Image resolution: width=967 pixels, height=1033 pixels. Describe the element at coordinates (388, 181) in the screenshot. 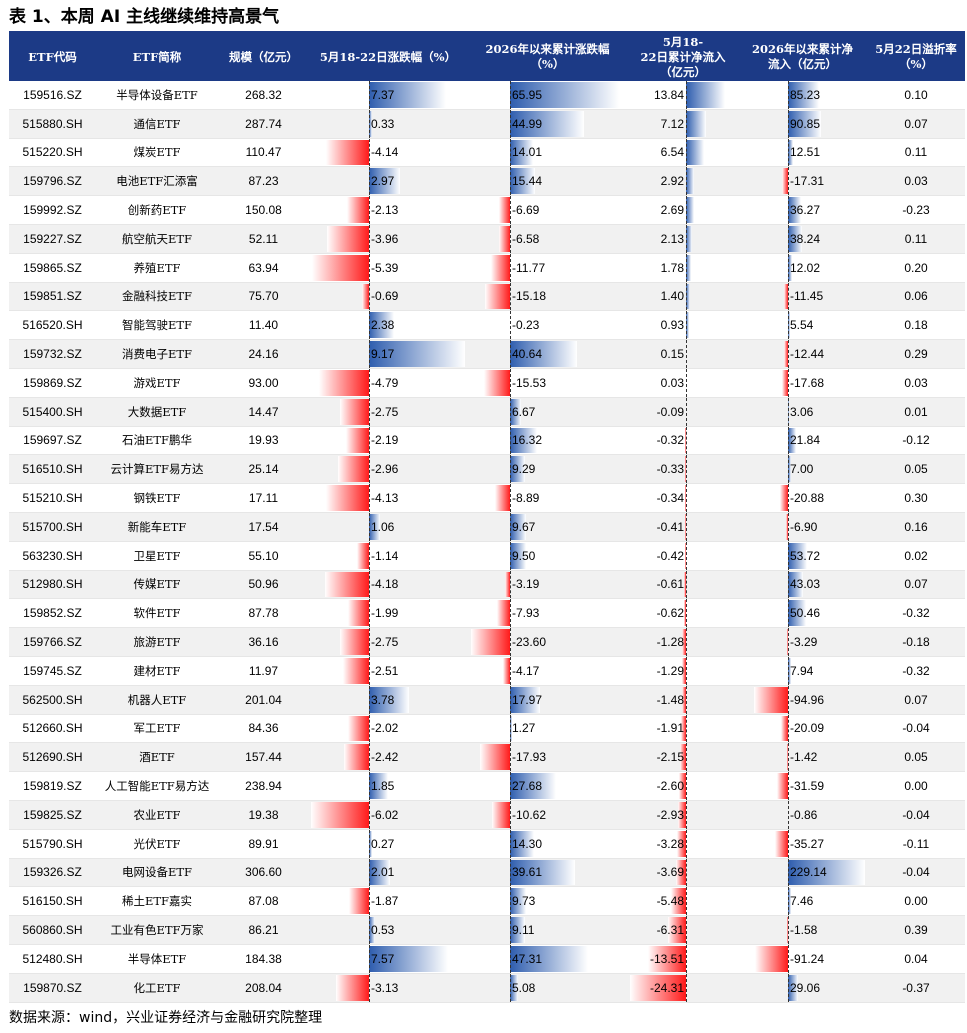

I see `weekly-change-cell: 2.97` at that location.